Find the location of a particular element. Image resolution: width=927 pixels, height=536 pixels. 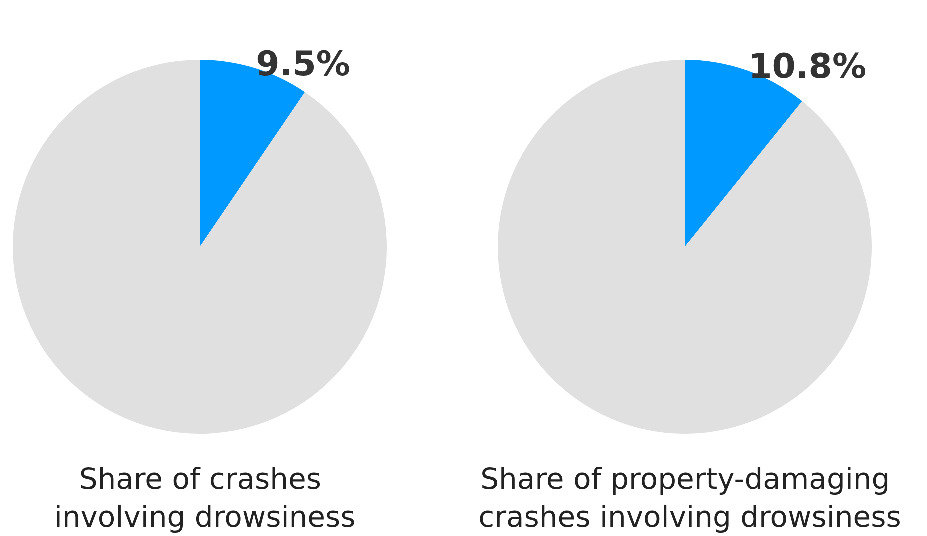

data-label: 9.5% is located at coordinates (303, 64).